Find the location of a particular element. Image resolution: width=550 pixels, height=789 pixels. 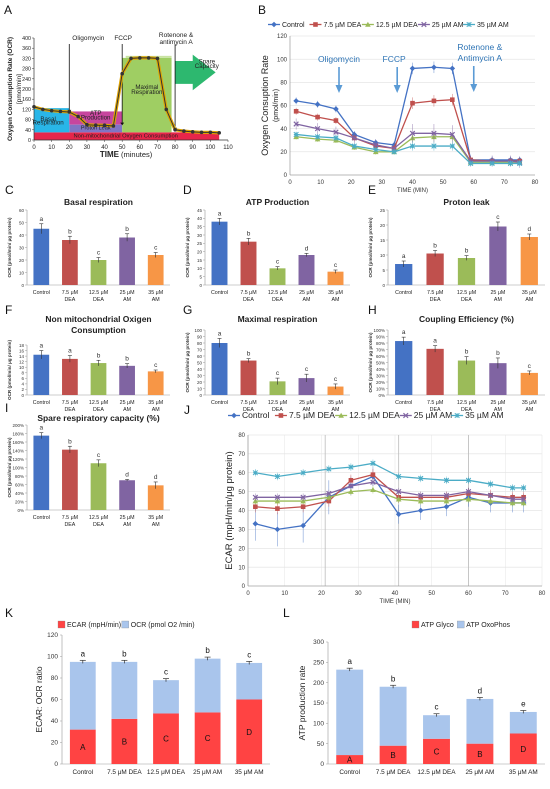

y-axis-label: OCR (pmol/min/ μg protein) is located at coordinates (9, 247).